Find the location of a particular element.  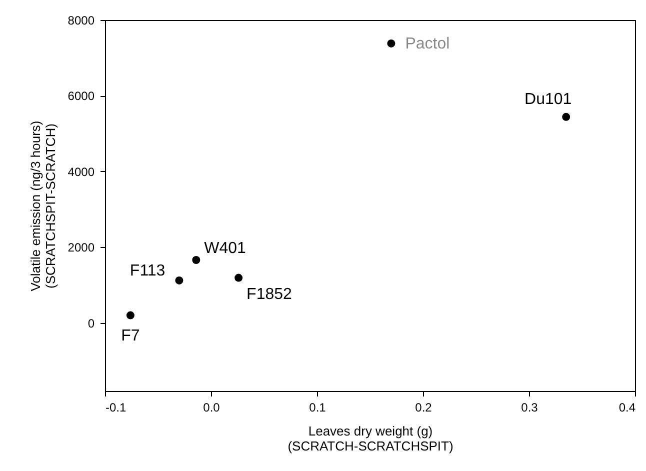

annotation: F1852 is located at coordinates (269, 294).